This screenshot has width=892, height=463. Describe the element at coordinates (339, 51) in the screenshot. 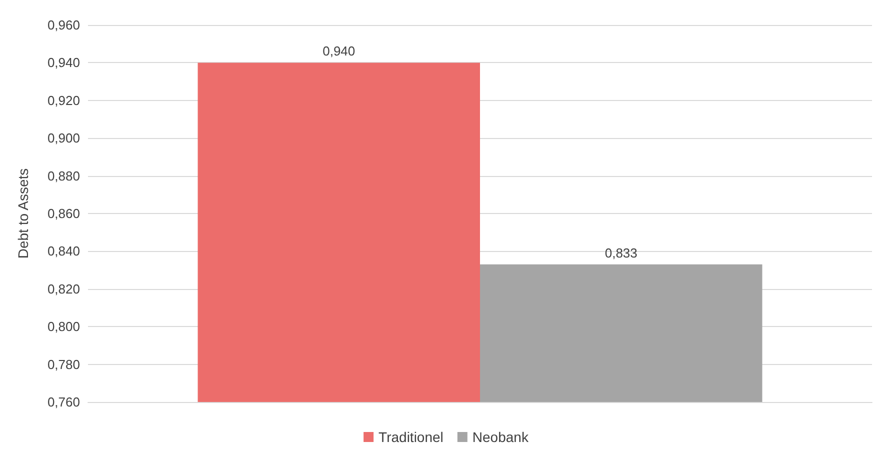

I see `data-label: 0,940` at that location.